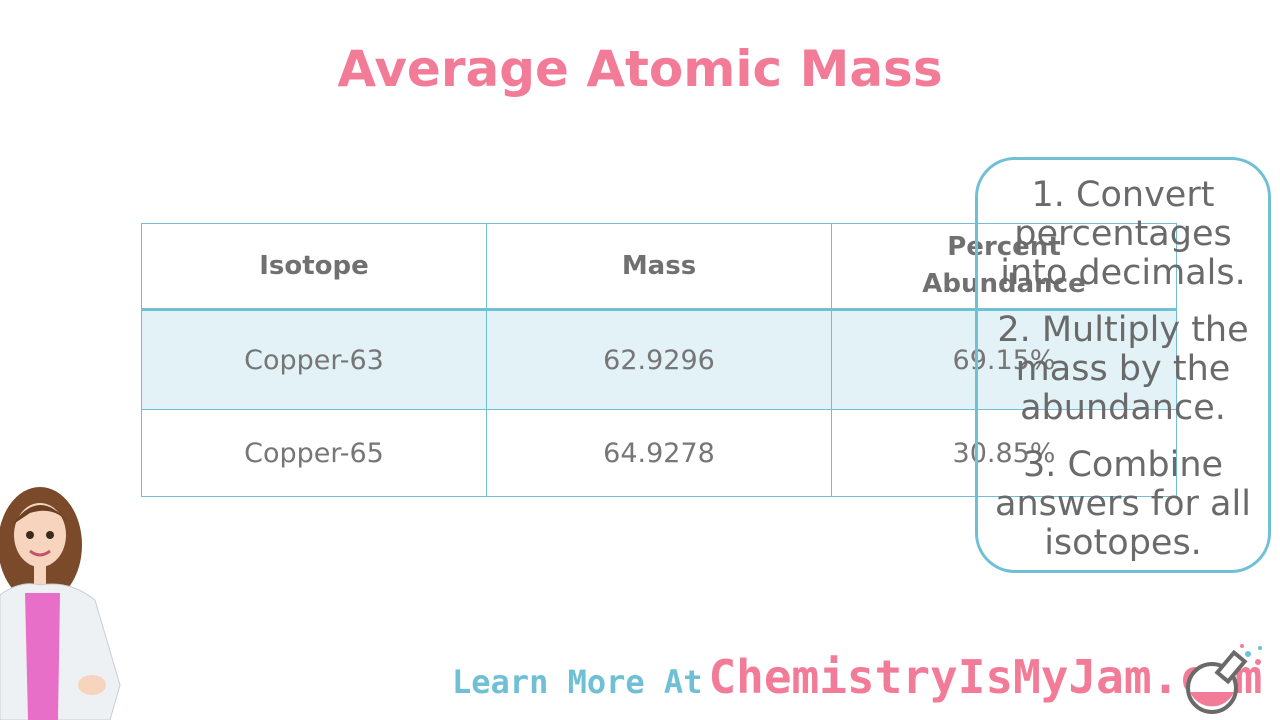 Image resolution: width=1280 pixels, height=720 pixels. I want to click on footer: Learn More At ChemistryIsMyJam.com, so click(857, 677).